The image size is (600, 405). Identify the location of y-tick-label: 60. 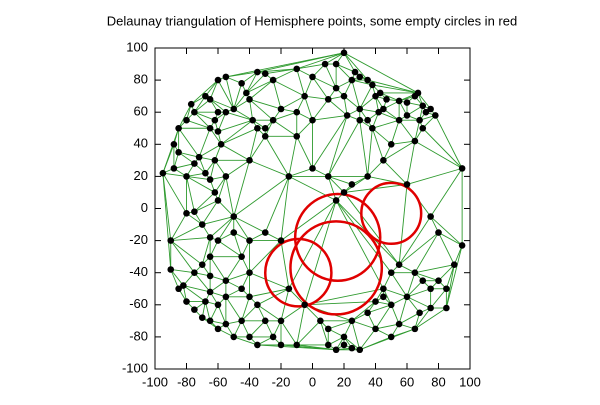
(141, 111).